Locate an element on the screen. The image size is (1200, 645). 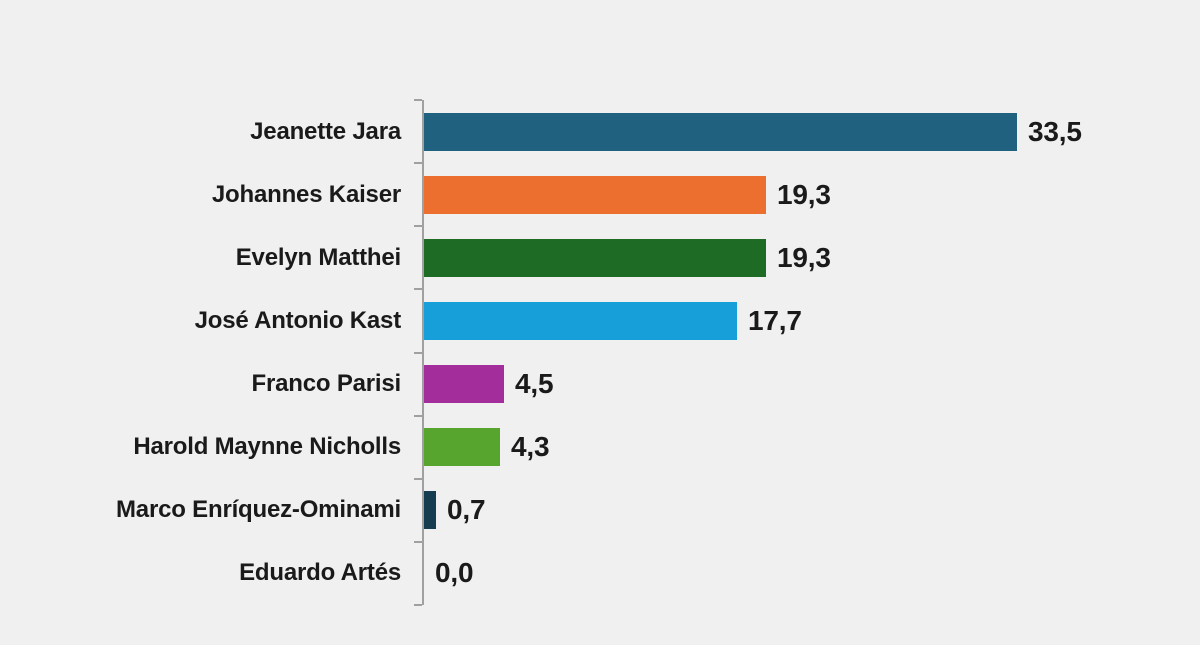
value-label: 17,7 is located at coordinates (775, 320).